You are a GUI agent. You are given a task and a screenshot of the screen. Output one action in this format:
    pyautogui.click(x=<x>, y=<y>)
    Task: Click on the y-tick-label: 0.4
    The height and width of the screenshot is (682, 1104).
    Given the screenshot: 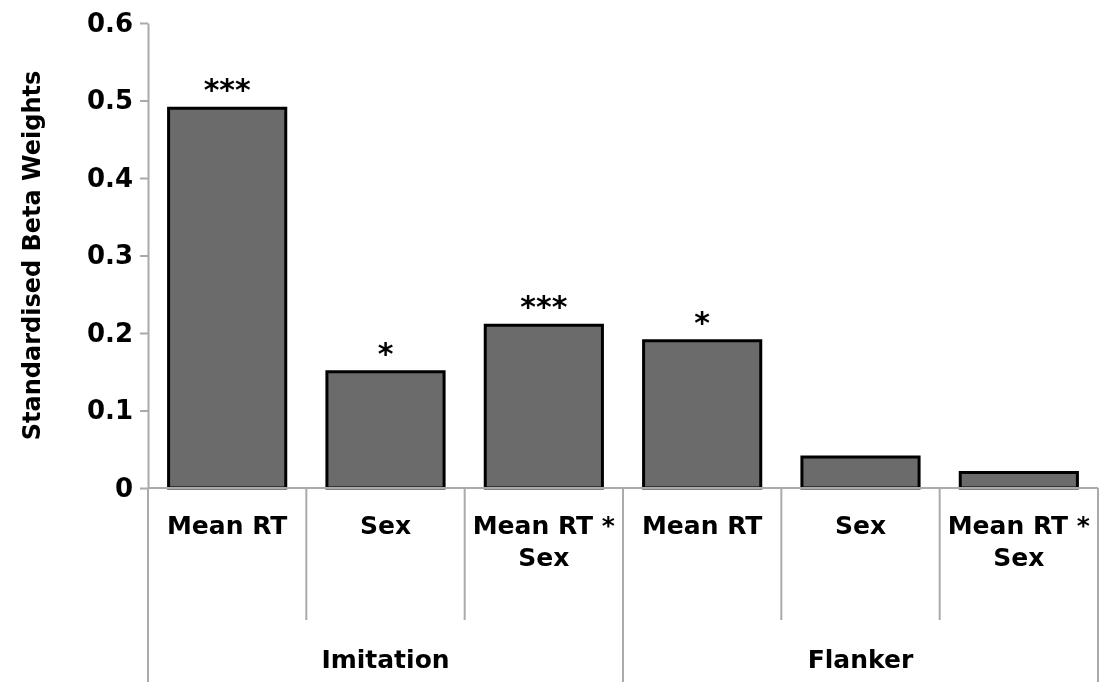 What is the action you would take?
    pyautogui.click(x=109, y=177)
    